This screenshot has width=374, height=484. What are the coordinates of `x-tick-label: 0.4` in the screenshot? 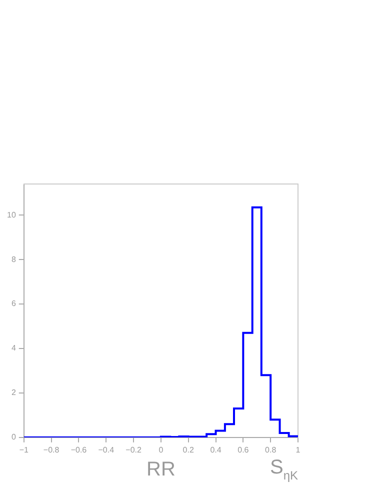 It's located at (216, 449).